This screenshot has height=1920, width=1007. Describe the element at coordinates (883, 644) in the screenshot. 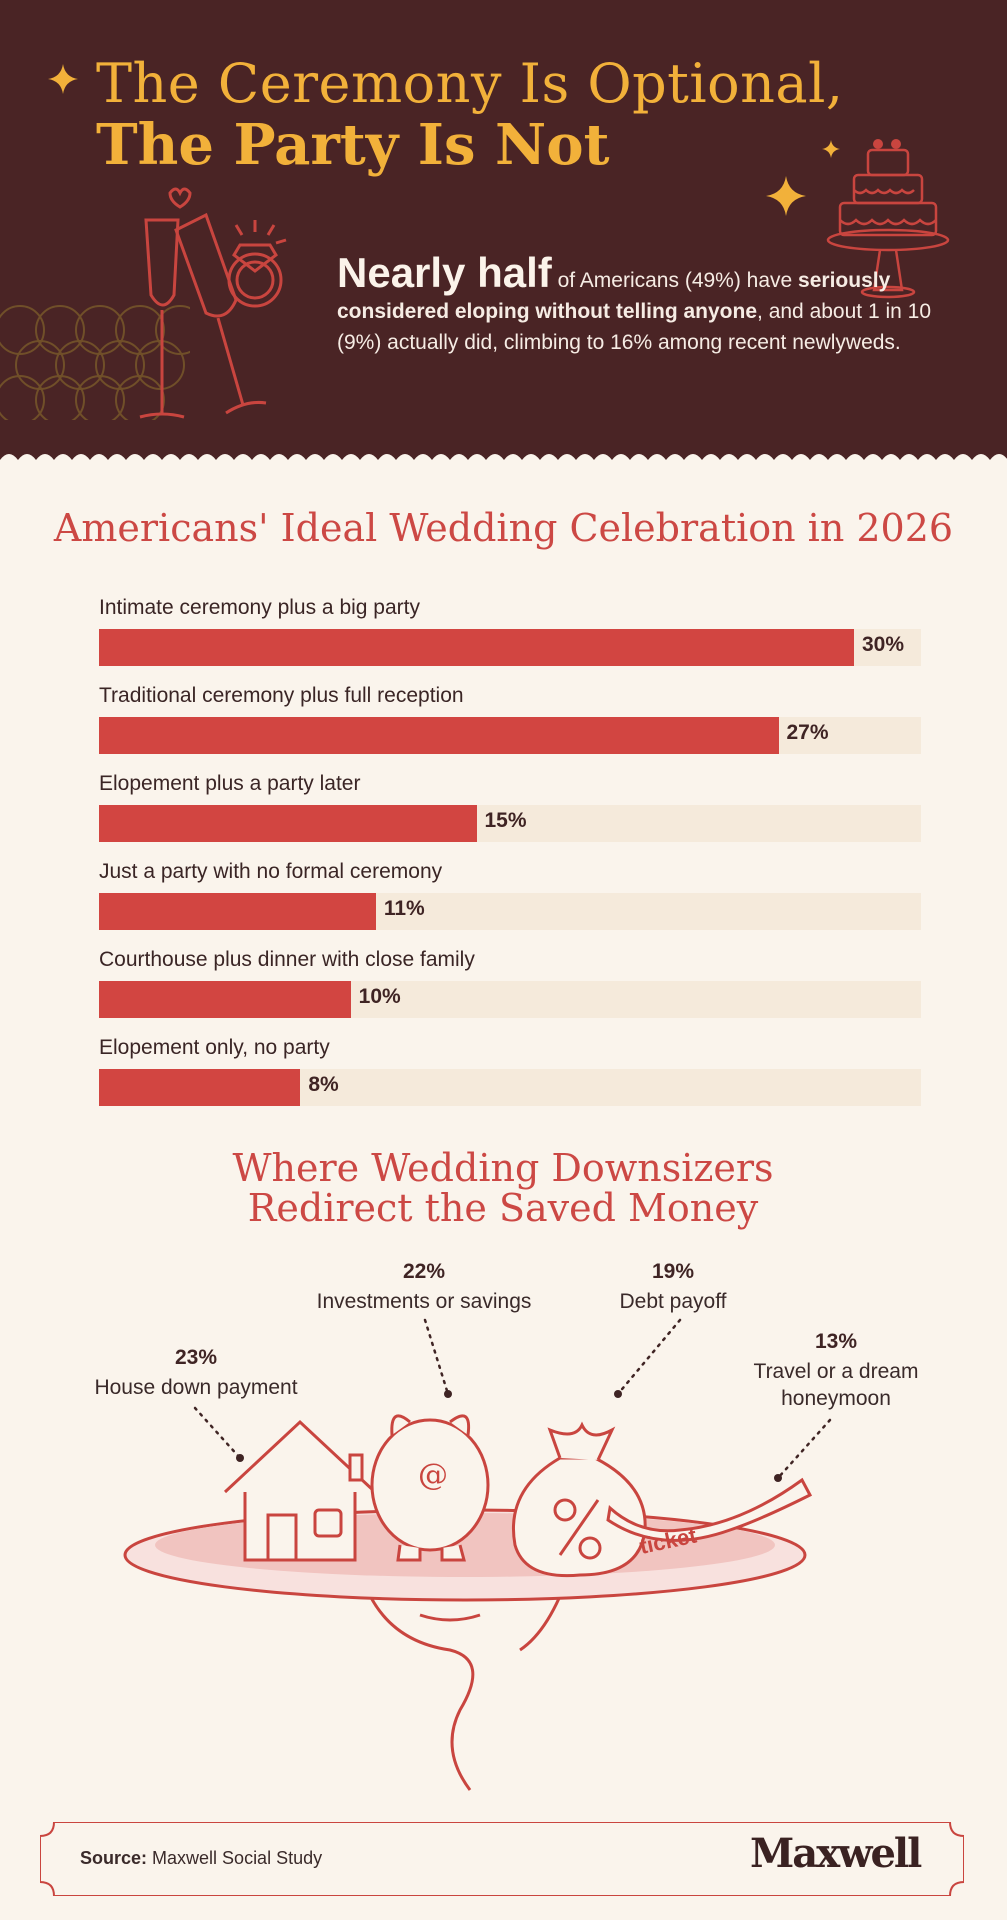

I see `bar-value-label: 30%` at that location.